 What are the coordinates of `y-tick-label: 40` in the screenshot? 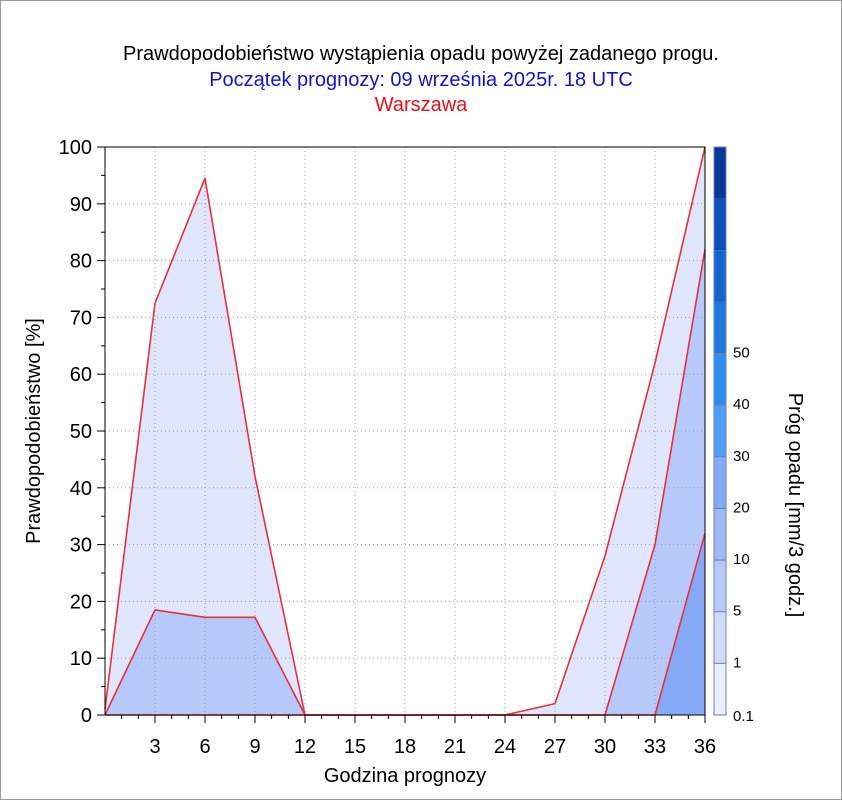 It's located at (81, 489).